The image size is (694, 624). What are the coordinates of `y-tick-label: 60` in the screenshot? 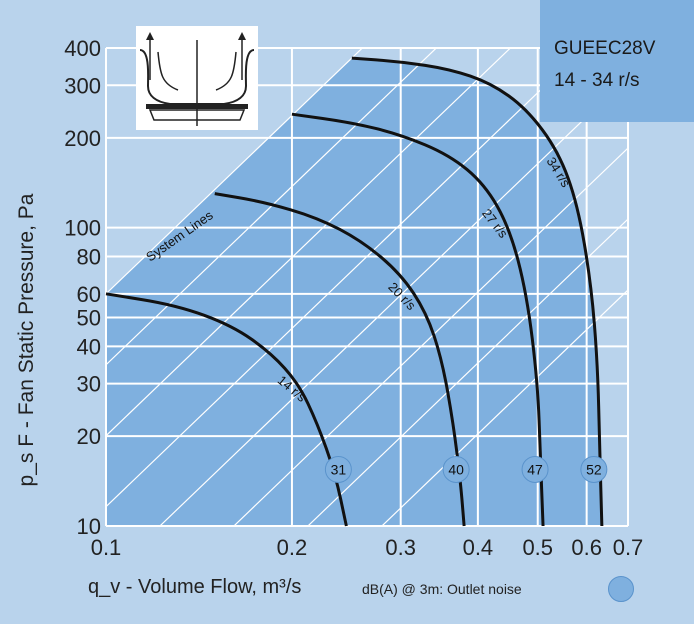 It's located at (89, 294).